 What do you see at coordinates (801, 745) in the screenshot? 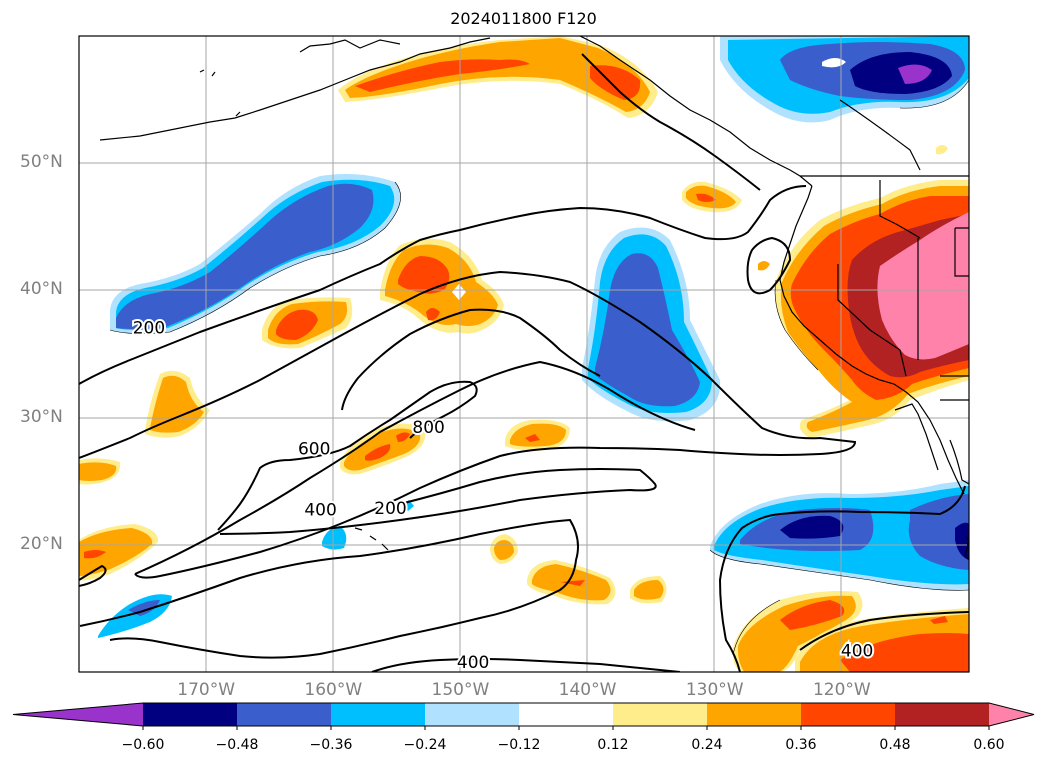
I see `colorbar-label: 0.36` at bounding box center [801, 745].